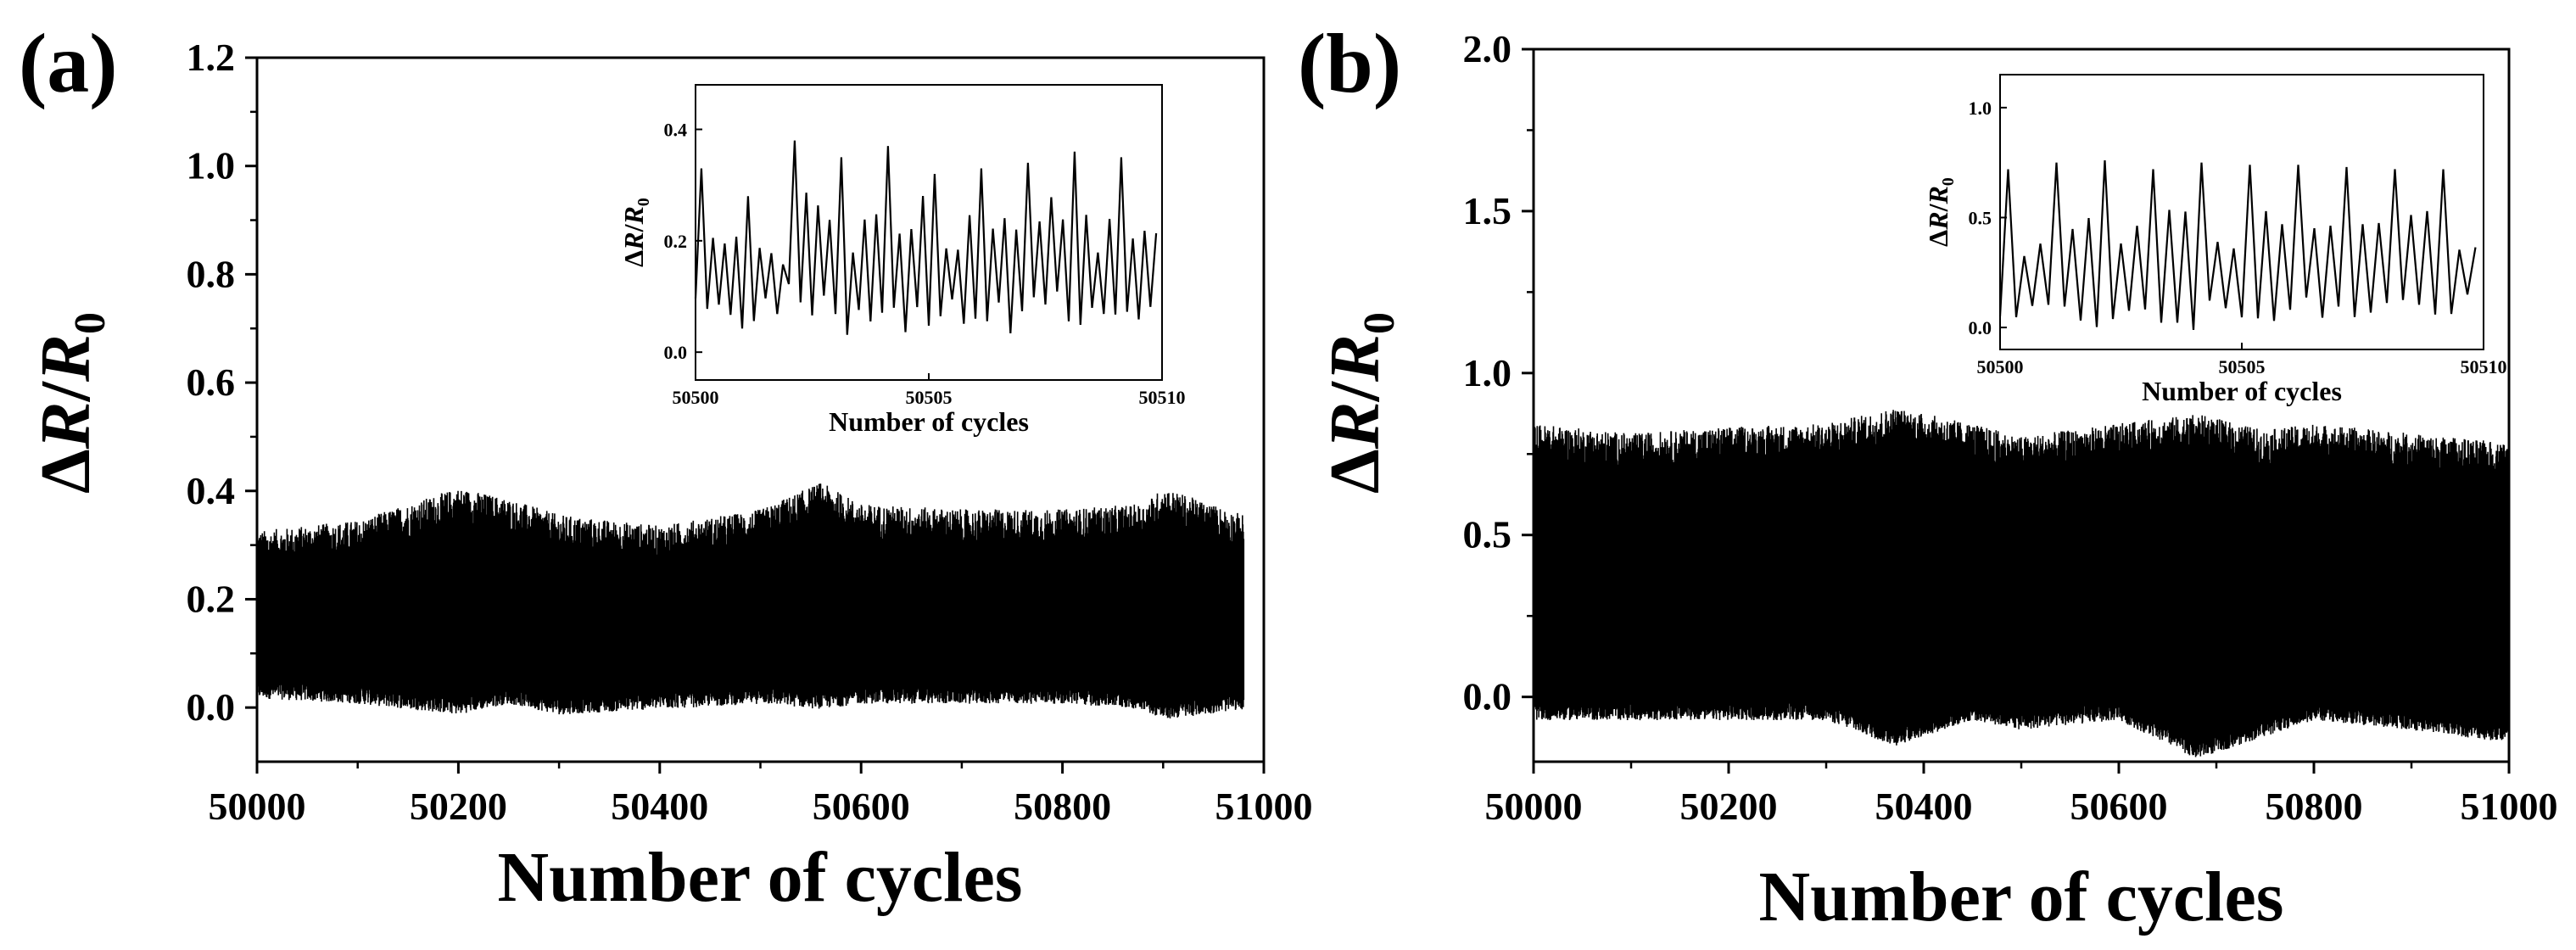 This screenshot has width=2576, height=950. Describe the element at coordinates (211, 490) in the screenshot. I see `y-tick-label: 0.4` at that location.